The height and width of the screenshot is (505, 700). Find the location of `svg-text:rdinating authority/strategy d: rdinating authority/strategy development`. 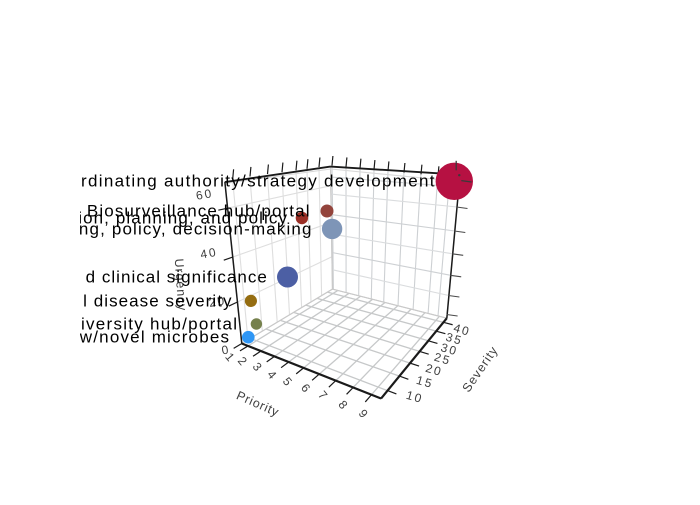

svg-text:rdinating authority/strategy d: rdinating authority/strategy development is located at coordinates (258, 180).